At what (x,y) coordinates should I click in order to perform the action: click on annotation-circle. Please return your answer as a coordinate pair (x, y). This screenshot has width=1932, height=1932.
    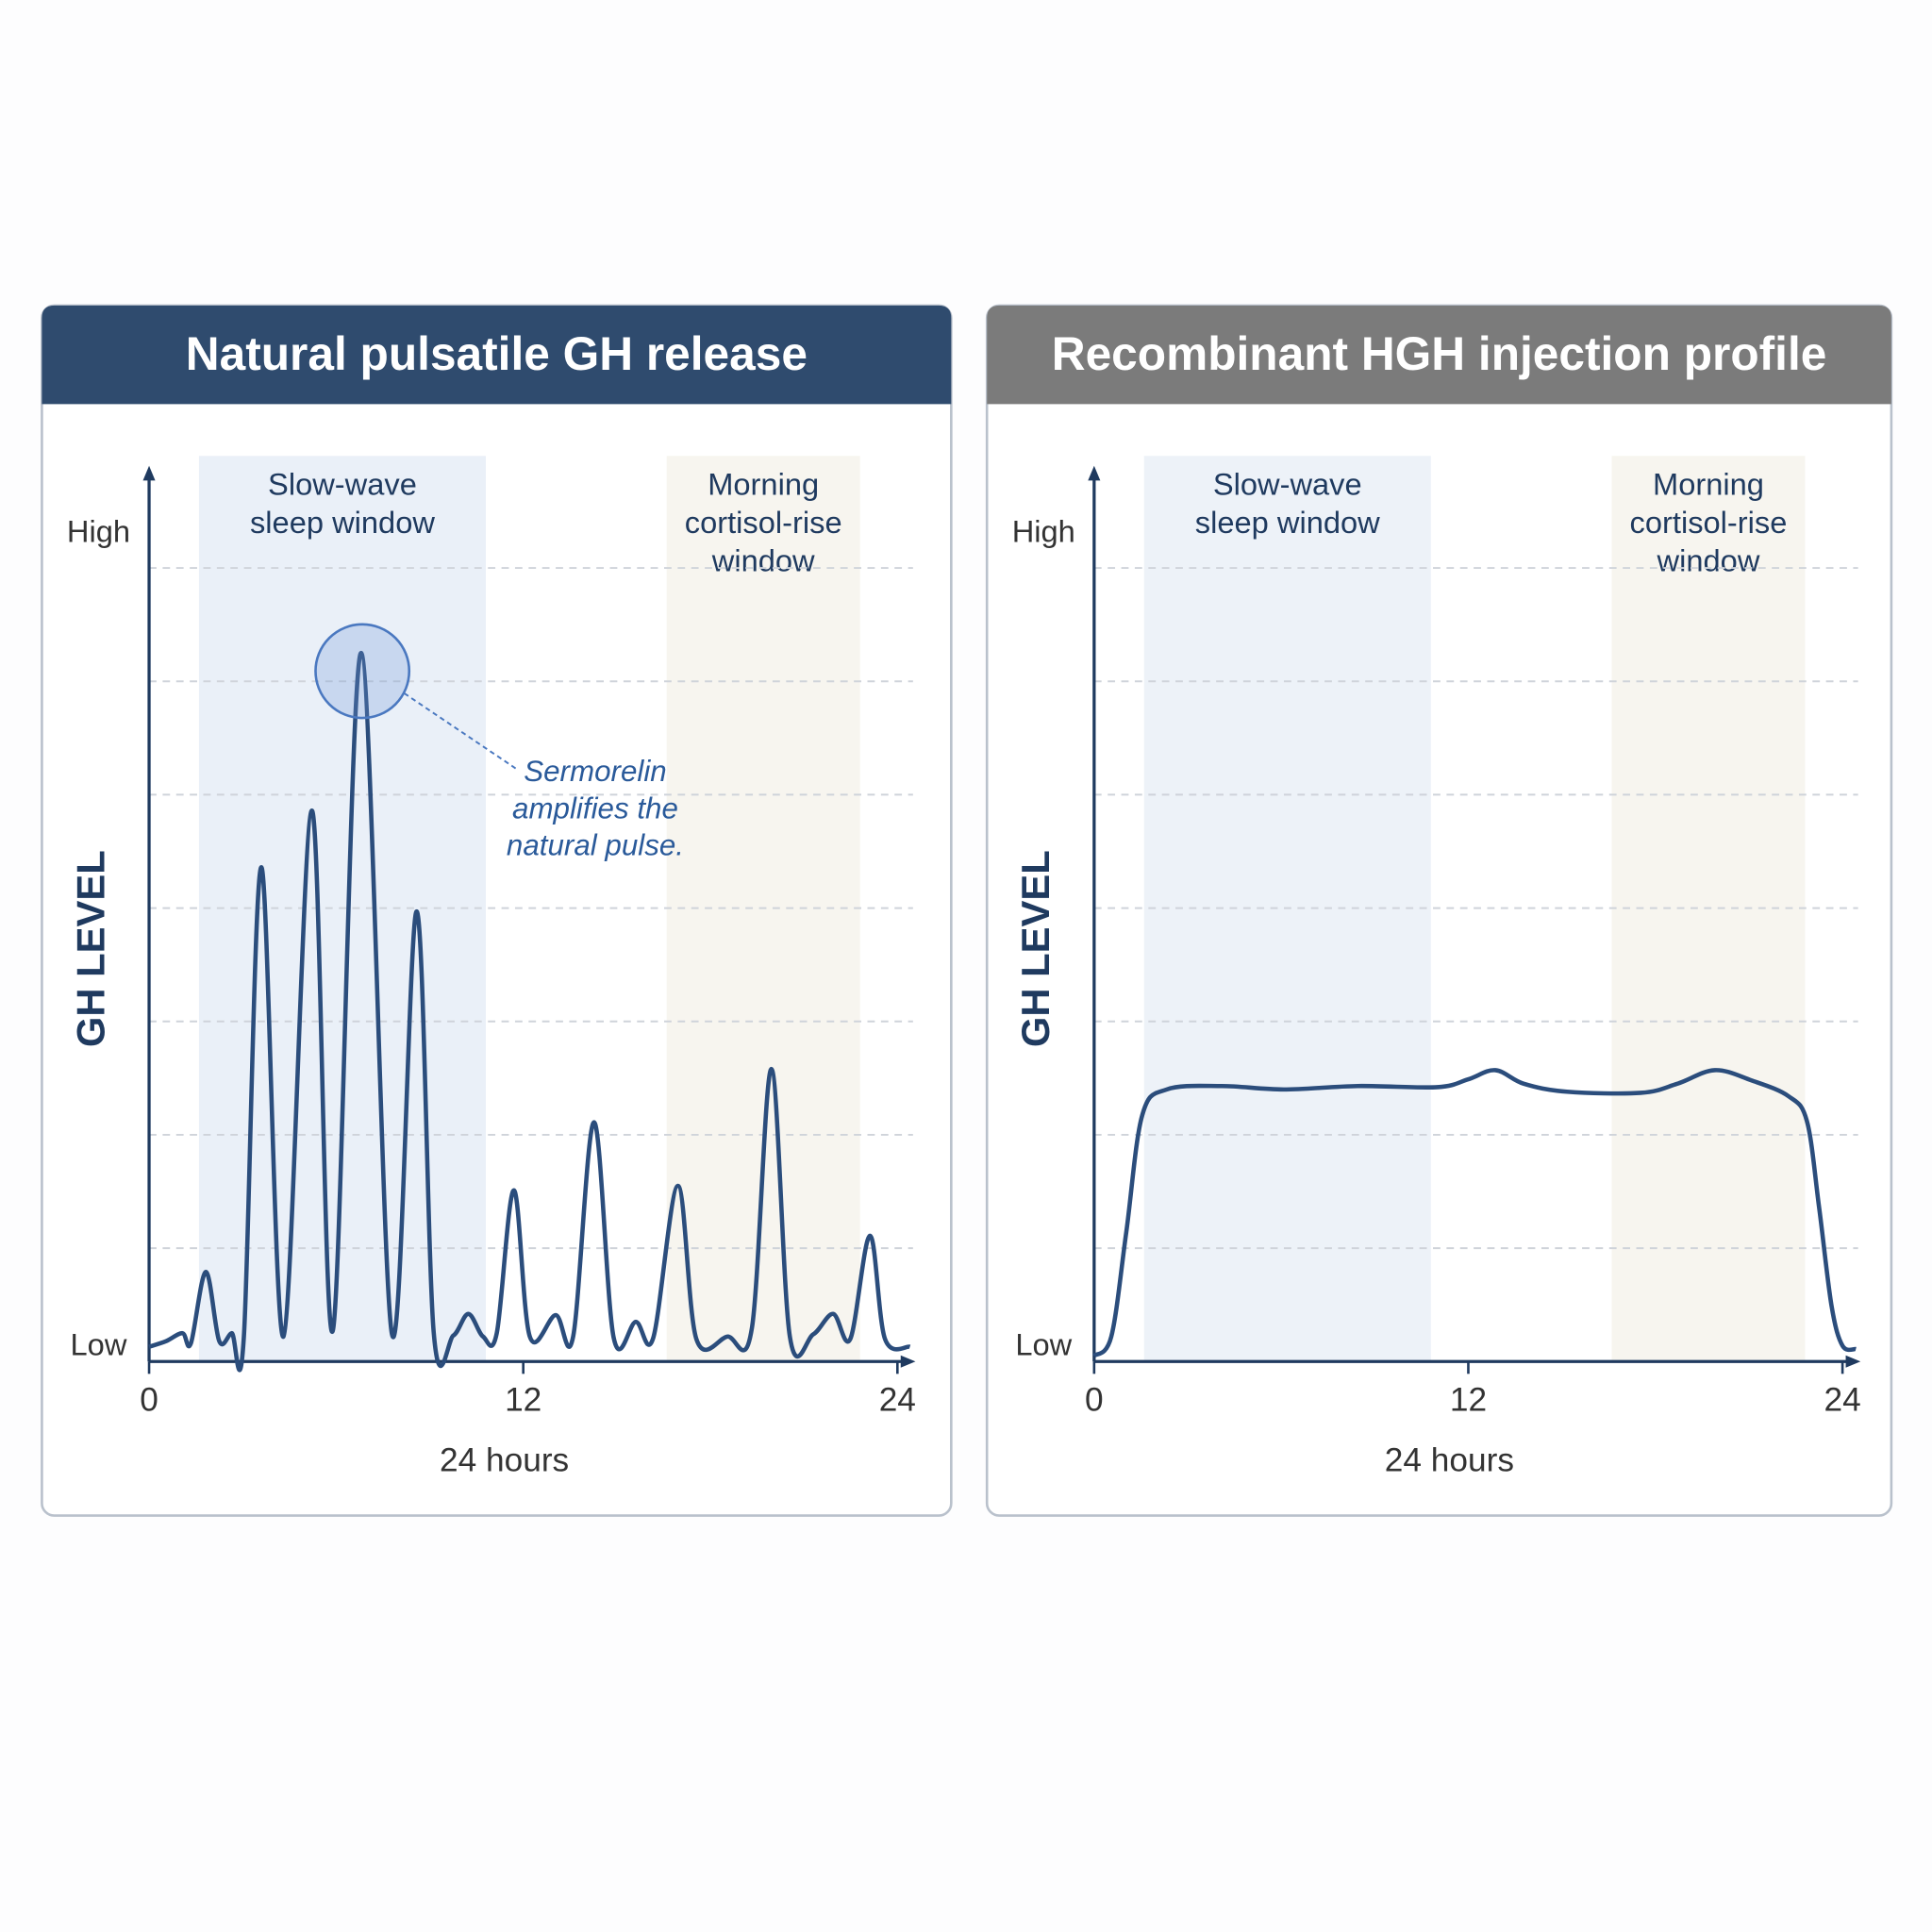
    Looking at the image, I should click on (363, 671).